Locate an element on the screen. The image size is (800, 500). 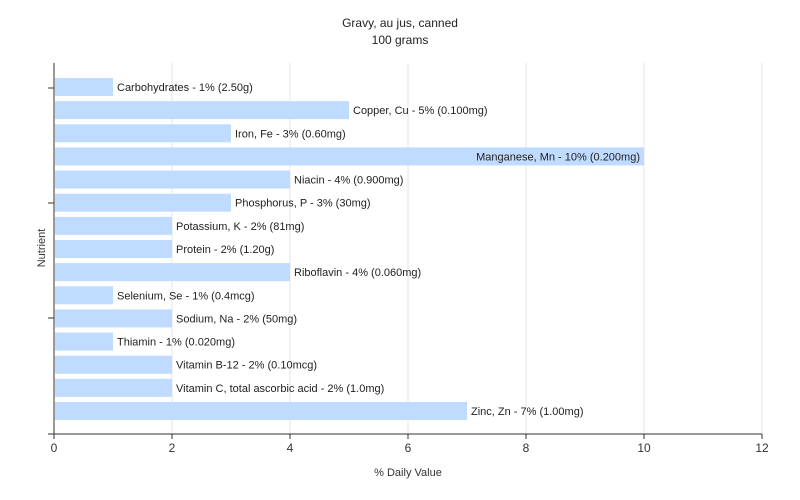
bar-data-label: Iron, Fe - 3% (0.60mg) is located at coordinates (290, 134).